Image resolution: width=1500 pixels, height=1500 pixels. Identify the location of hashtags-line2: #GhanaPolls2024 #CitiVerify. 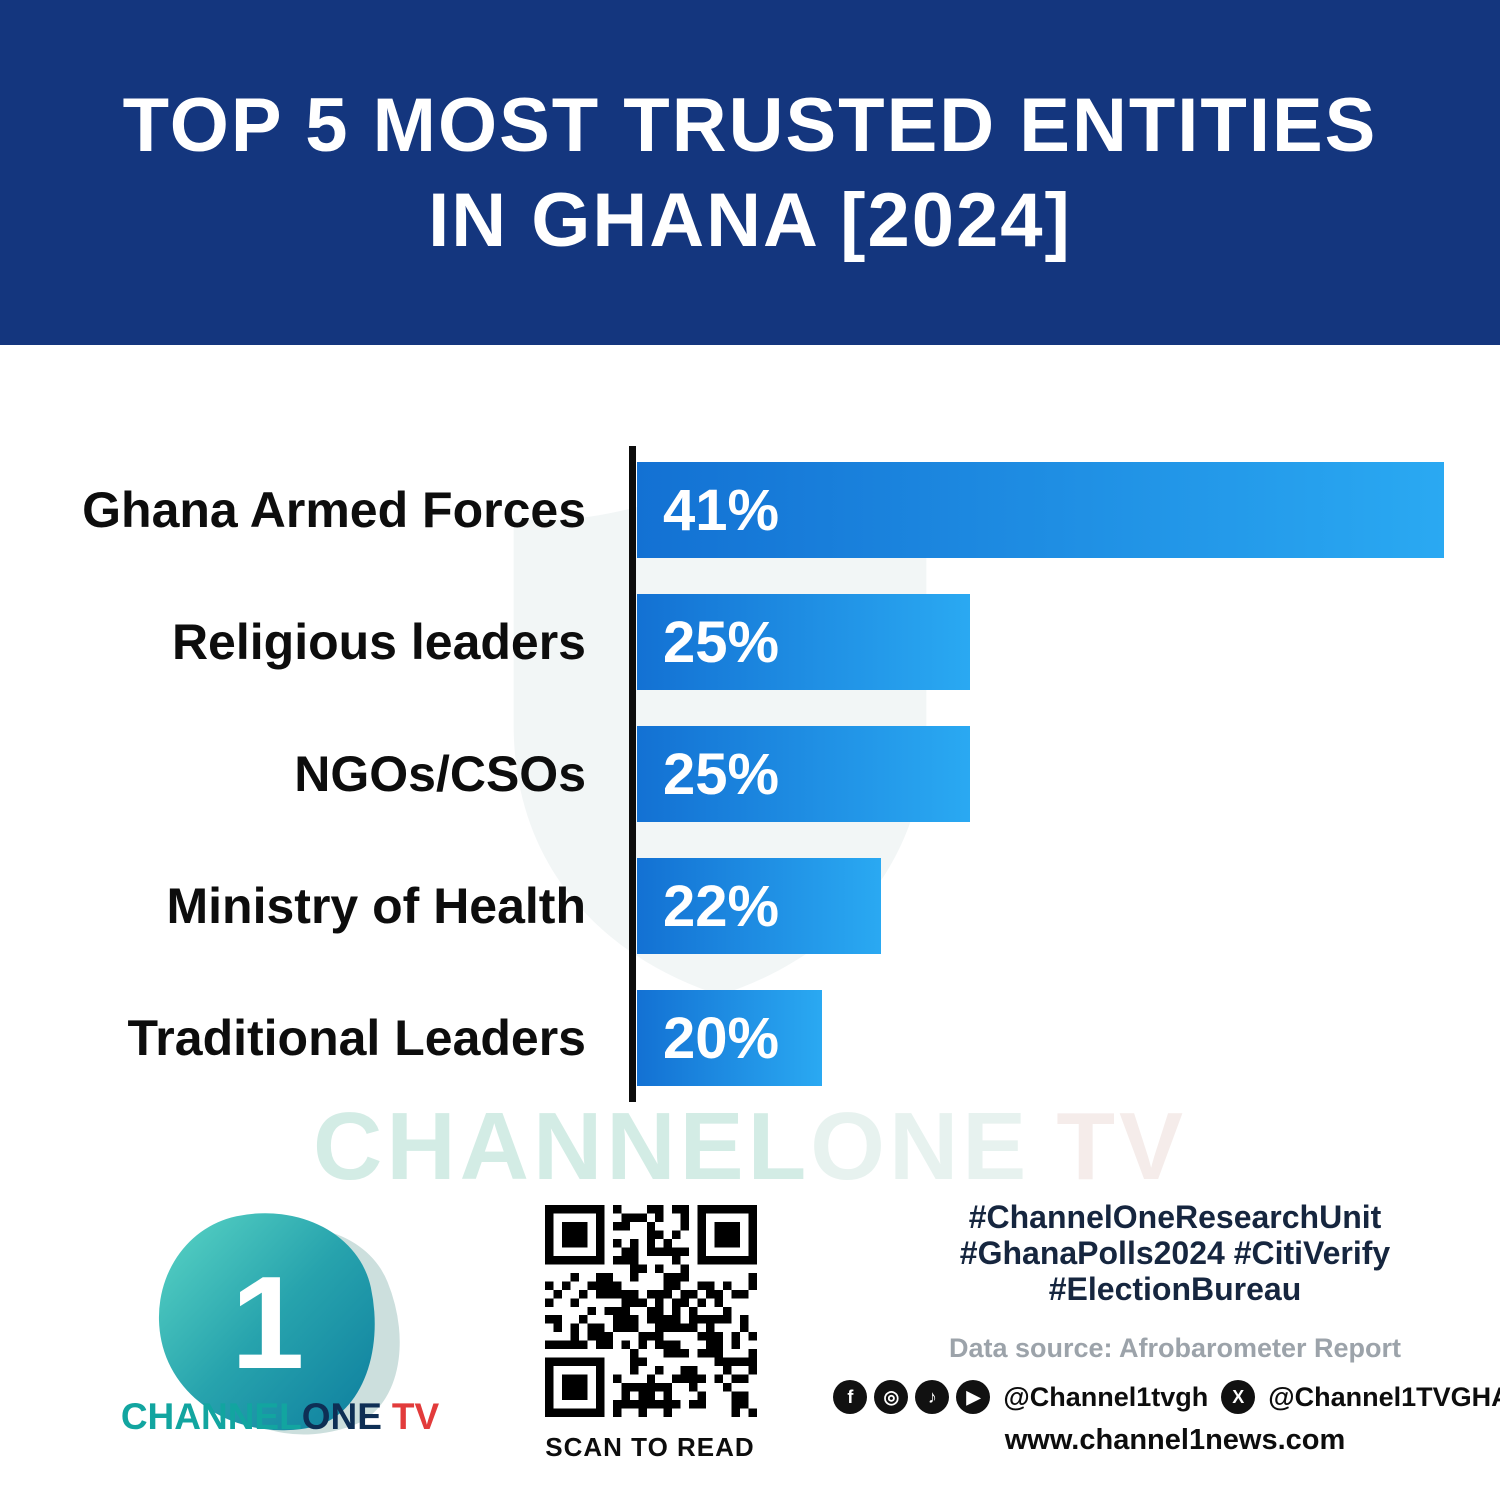
(1175, 1252).